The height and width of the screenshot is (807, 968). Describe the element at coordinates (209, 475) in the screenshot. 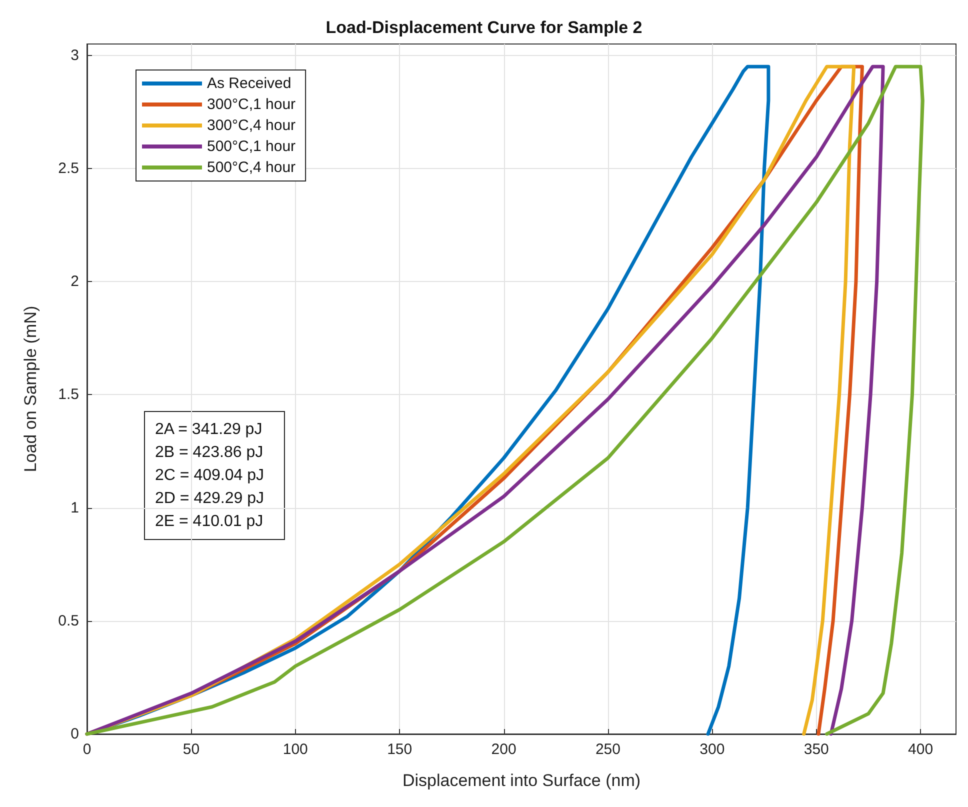

I see `annotation: 2C = 409.04 pJ` at that location.